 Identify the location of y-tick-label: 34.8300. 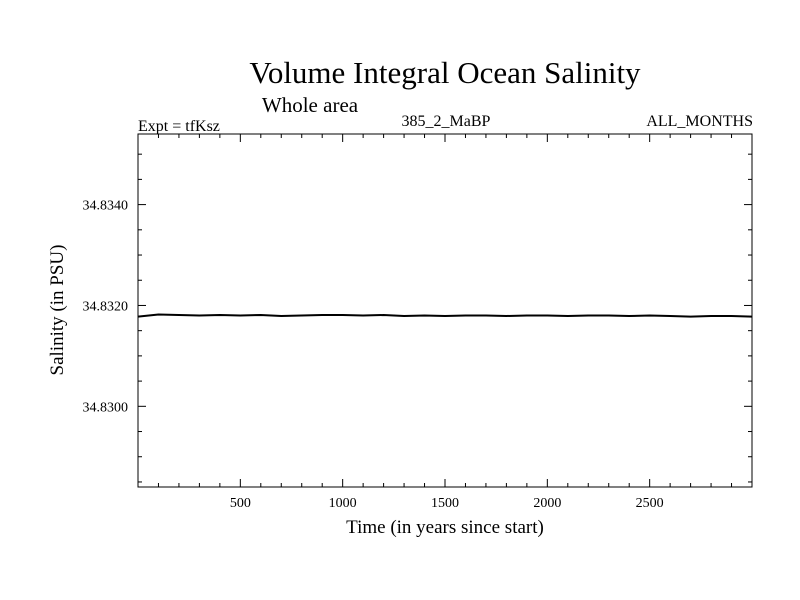
(106, 407).